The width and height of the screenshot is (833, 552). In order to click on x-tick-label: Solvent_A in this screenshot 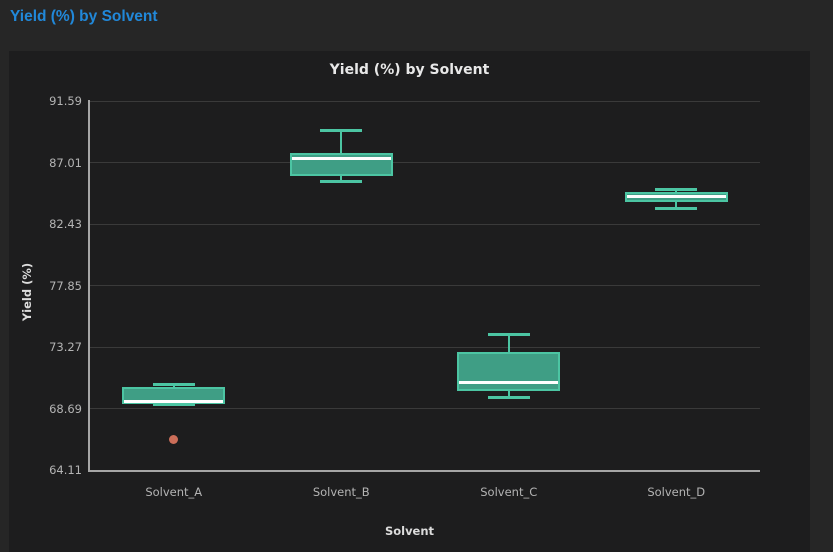, I will do `click(174, 492)`.